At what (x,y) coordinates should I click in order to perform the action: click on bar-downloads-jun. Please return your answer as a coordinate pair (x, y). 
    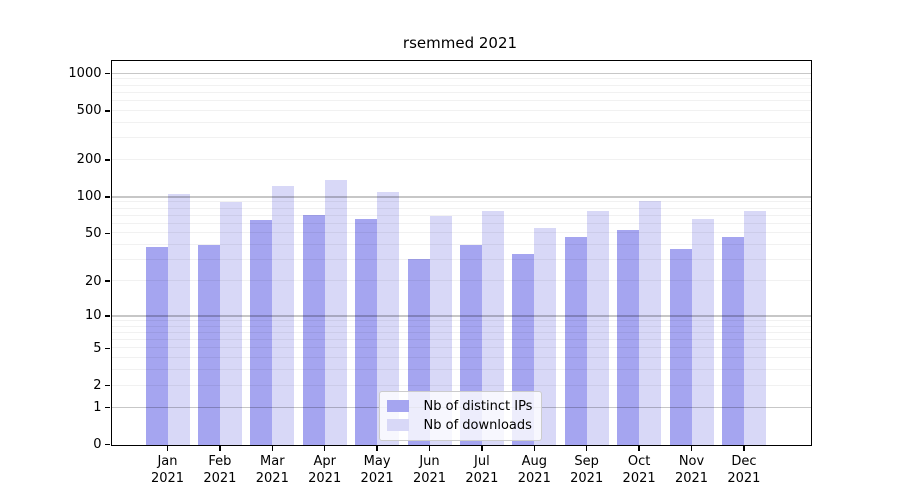
    Looking at the image, I should click on (440, 330).